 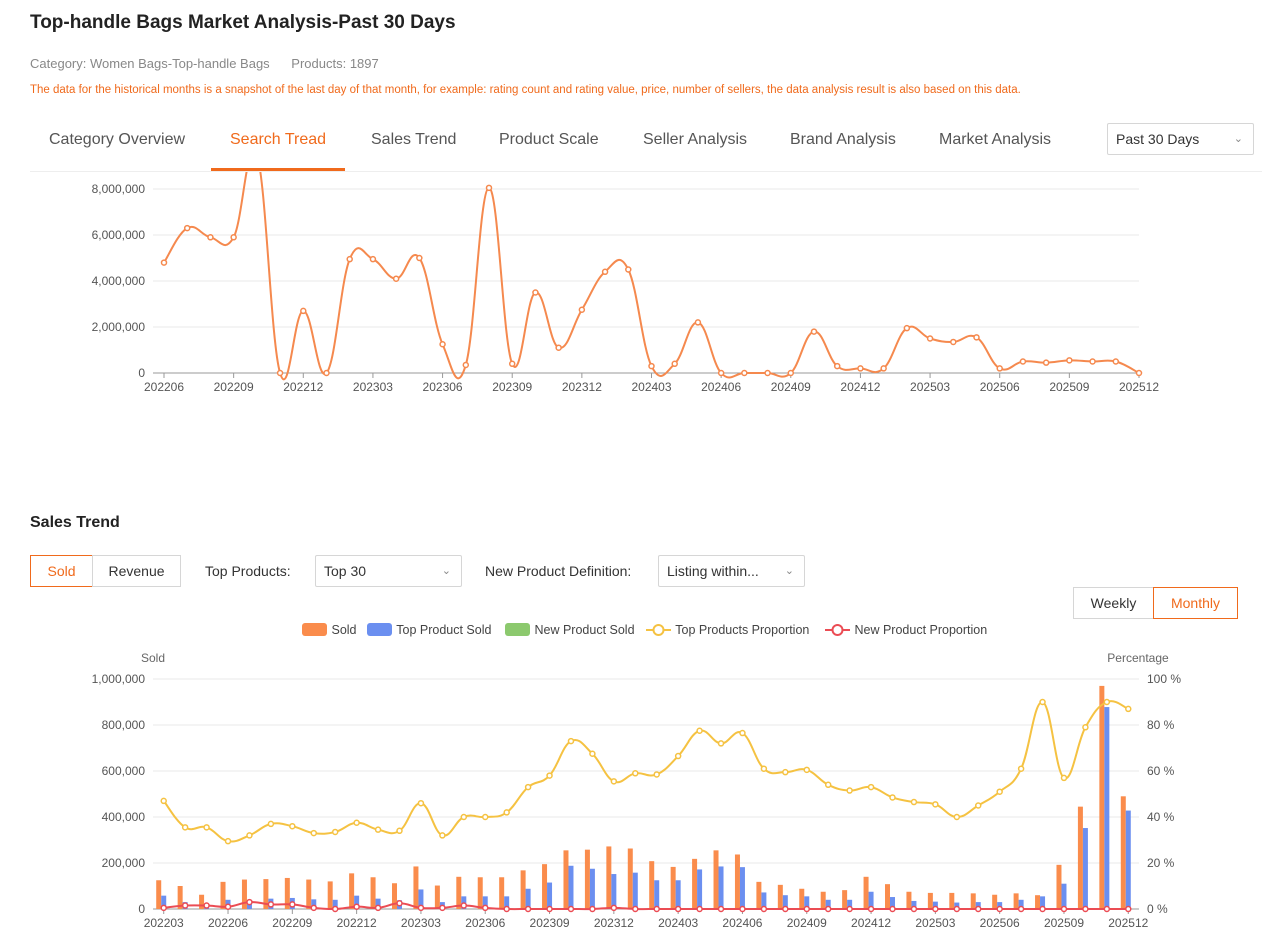 I want to click on tab-brand-analysis: Brand Analysis, so click(x=843, y=139).